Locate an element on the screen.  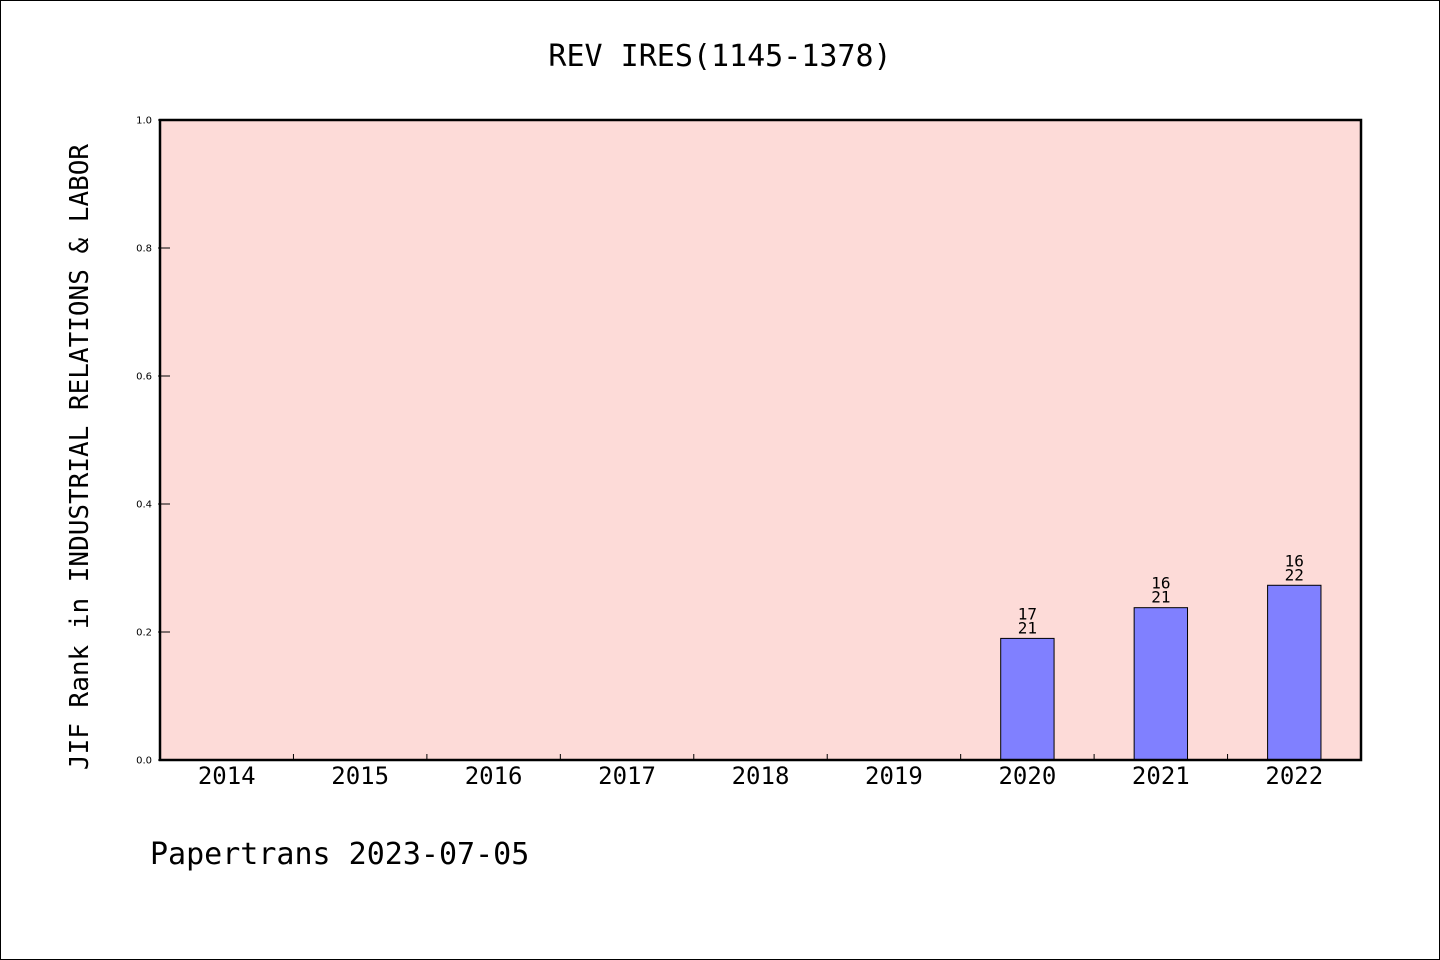
x-tick-label: 2016 is located at coordinates (494, 776).